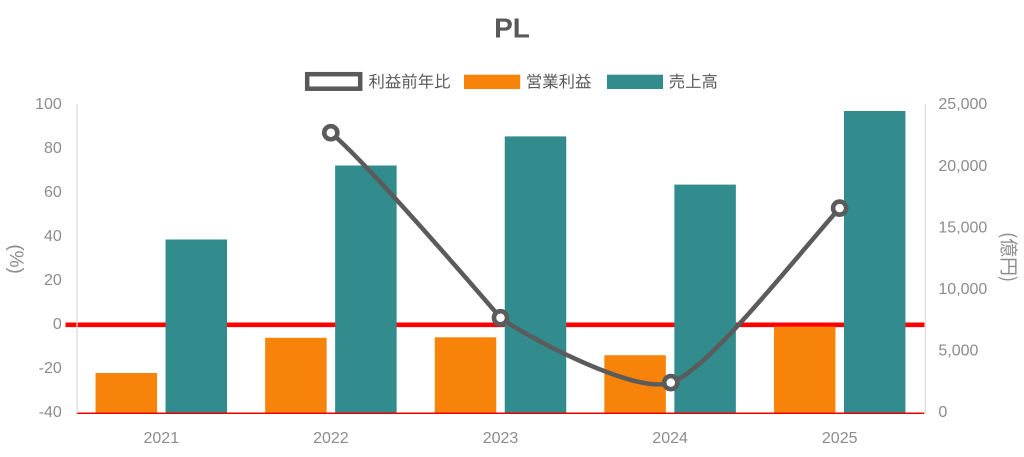 This screenshot has width=1024, height=457. Describe the element at coordinates (958, 351) in the screenshot. I see `svg-text: 5,000` at that location.